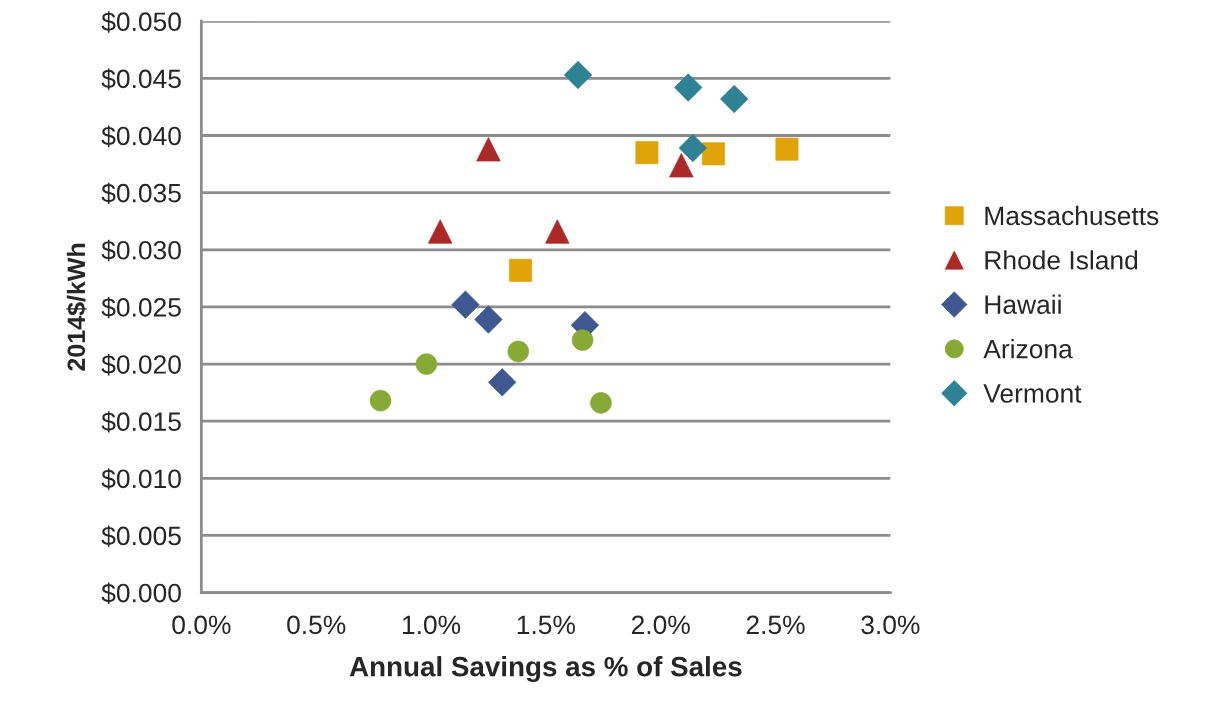 The height and width of the screenshot is (708, 1213). I want to click on legend-label: Arizona, so click(1028, 349).